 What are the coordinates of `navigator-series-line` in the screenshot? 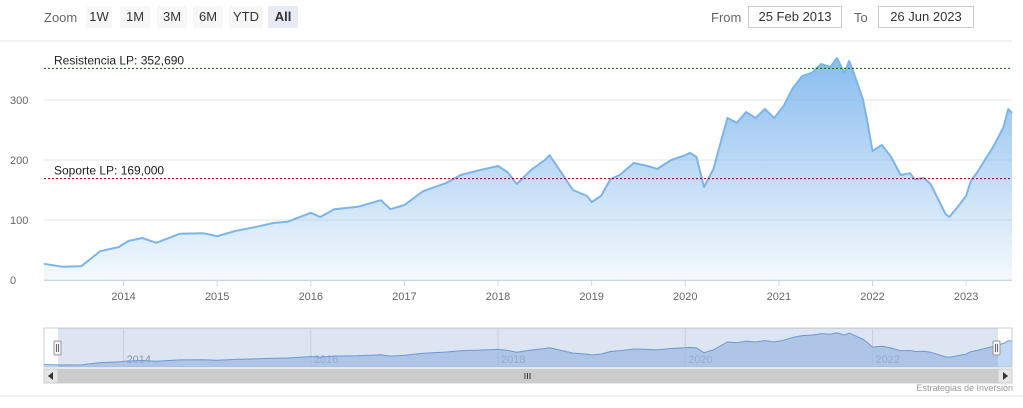 It's located at (528, 349).